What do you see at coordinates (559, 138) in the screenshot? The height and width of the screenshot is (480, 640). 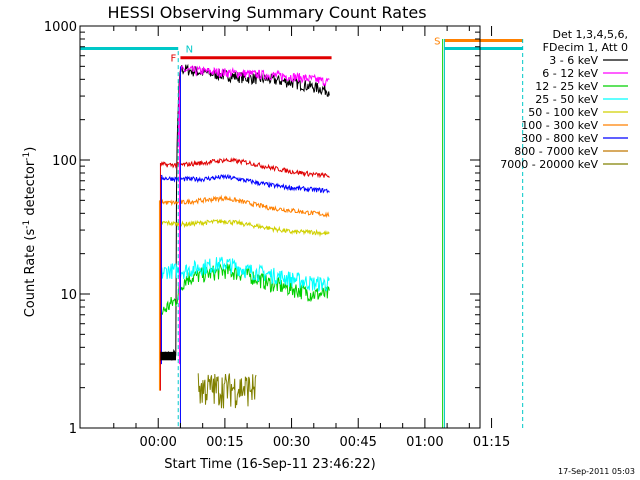 I see `legend-label-6: 300 - 800 keV` at bounding box center [559, 138].